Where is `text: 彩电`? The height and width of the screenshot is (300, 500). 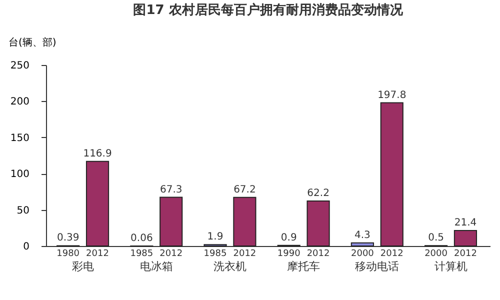
text: 彩电 is located at coordinates (83, 266).